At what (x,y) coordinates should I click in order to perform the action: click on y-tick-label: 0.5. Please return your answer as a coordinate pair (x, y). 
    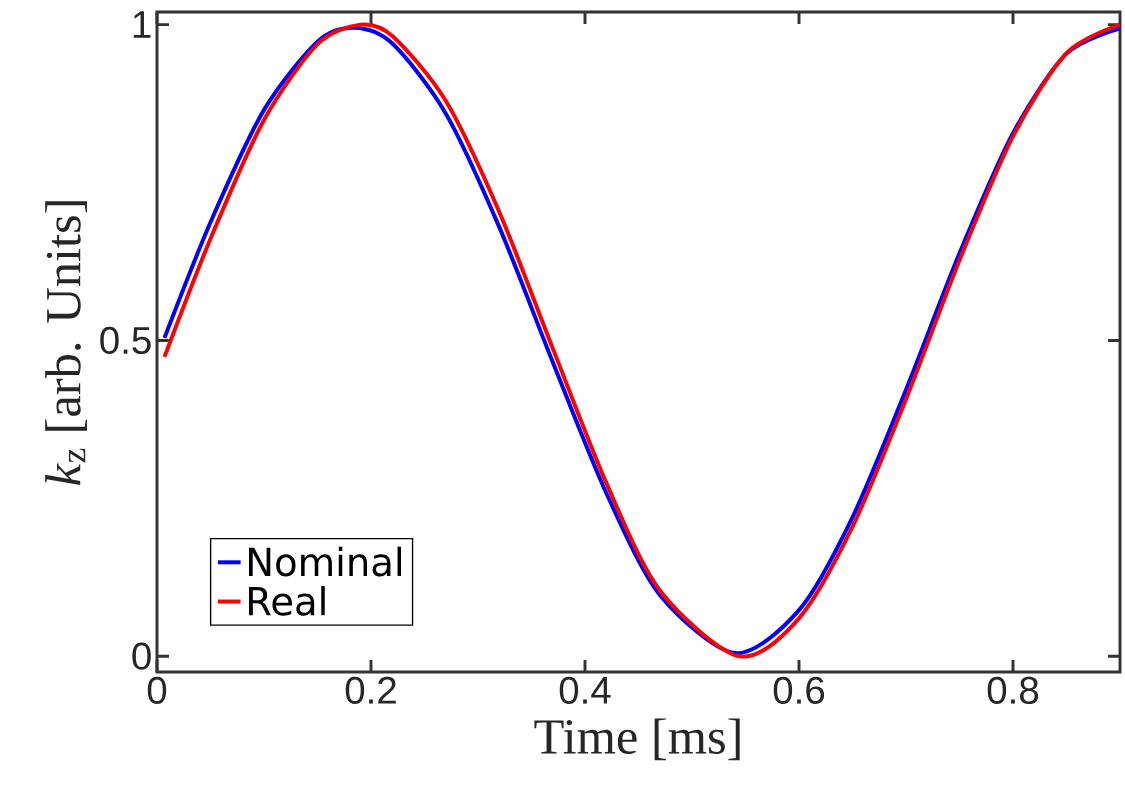
    Looking at the image, I should click on (125, 340).